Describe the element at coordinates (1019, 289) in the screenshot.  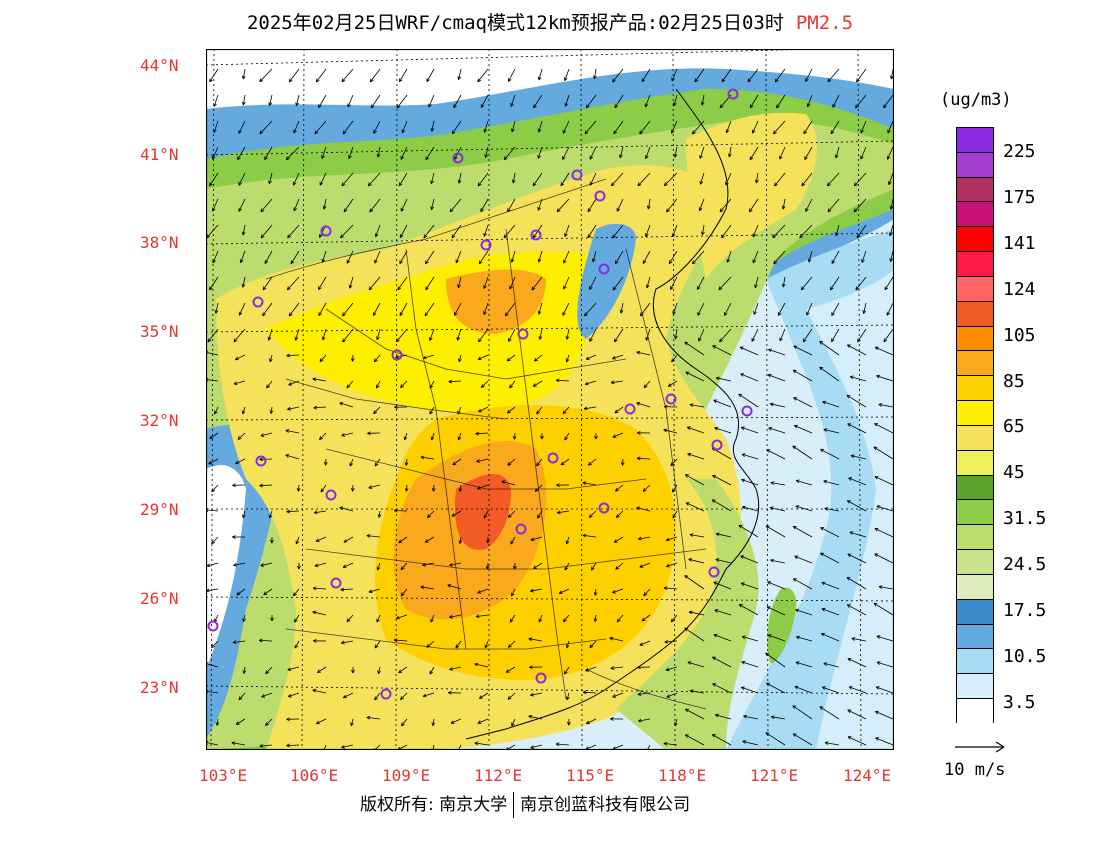
I see `legend-level: 124` at that location.